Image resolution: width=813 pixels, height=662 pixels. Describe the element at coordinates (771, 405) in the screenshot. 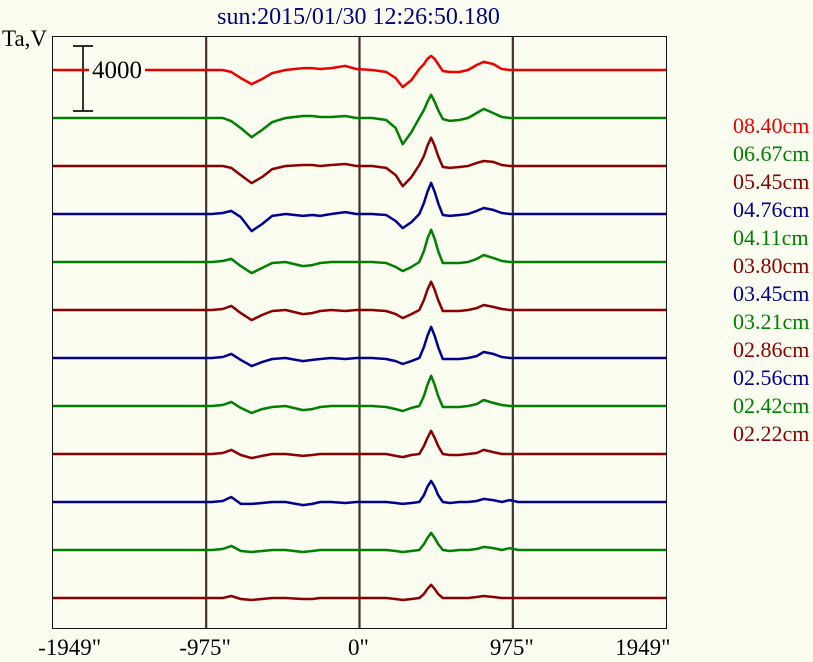

I see `legend-entry-02.42cm: 02.42cm` at that location.